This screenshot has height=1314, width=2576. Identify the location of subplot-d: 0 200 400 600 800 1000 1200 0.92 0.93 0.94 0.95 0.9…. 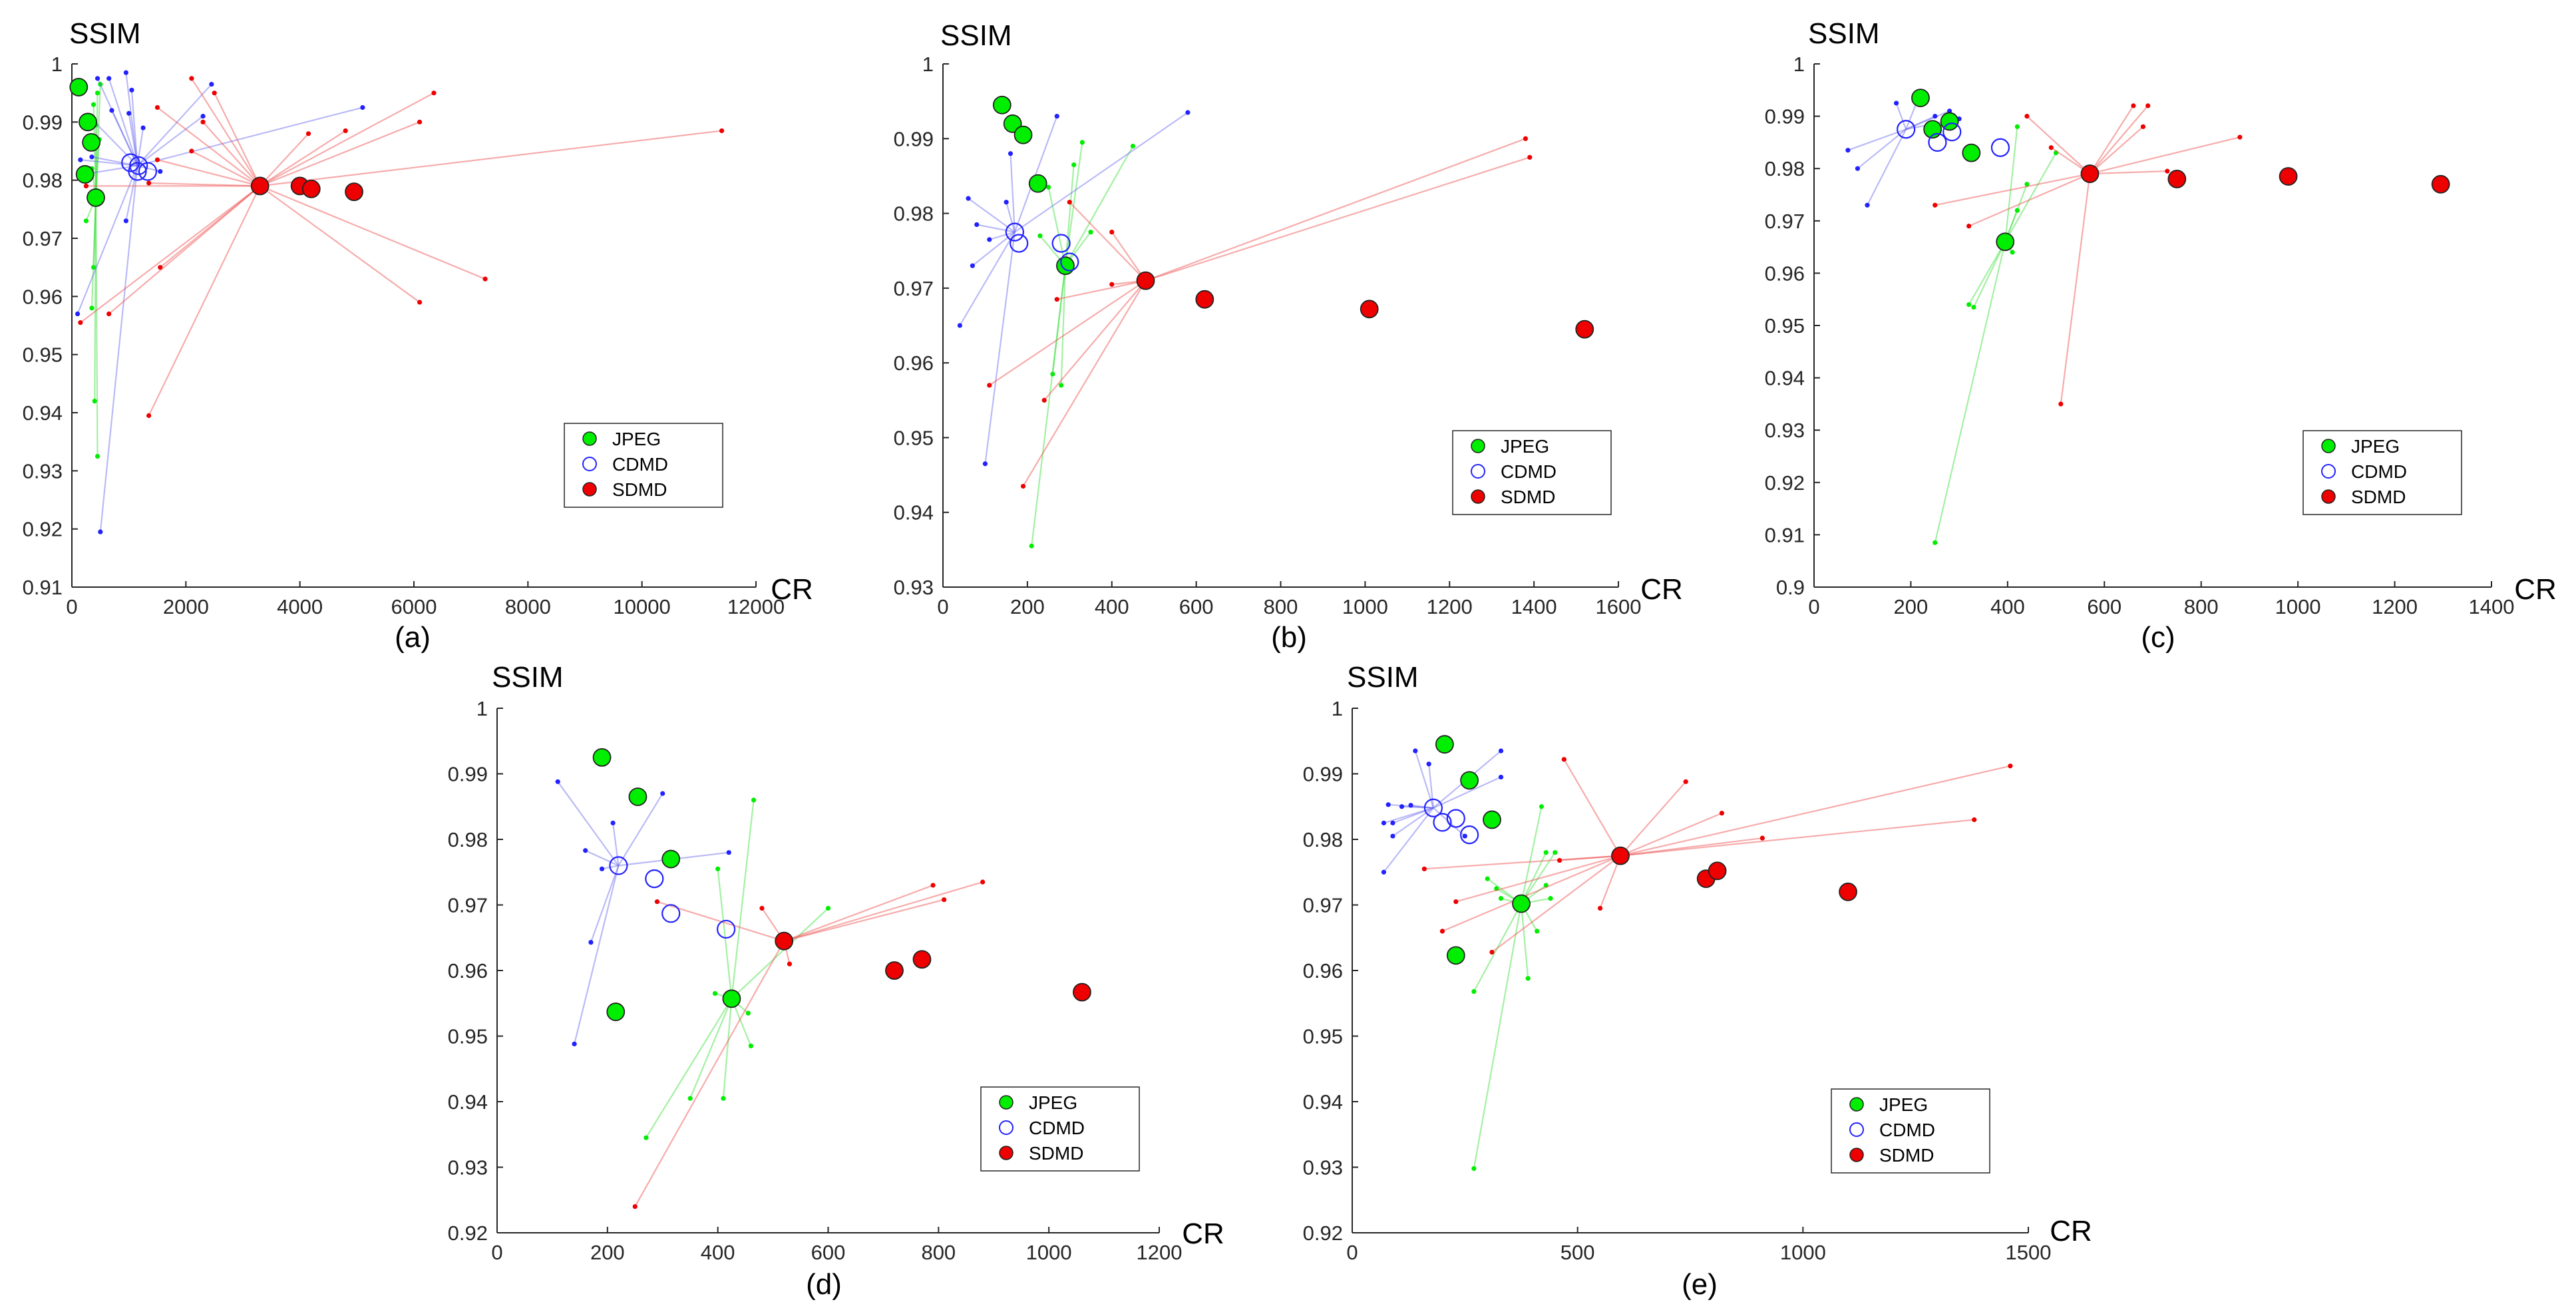
(836, 981).